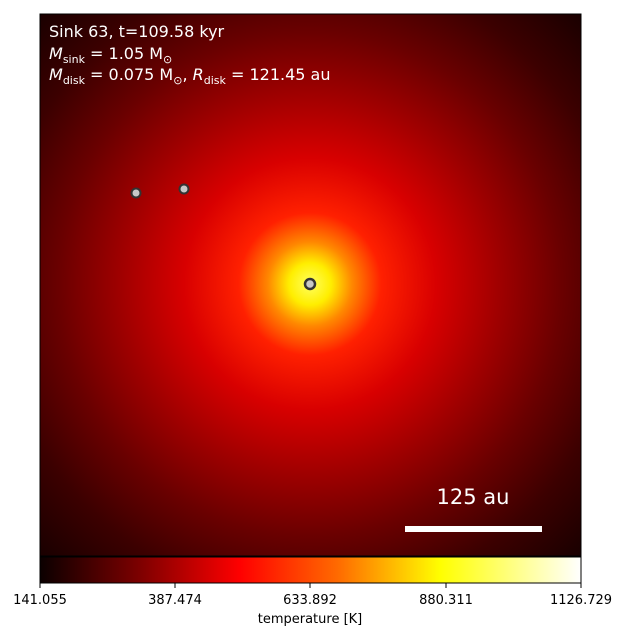 The width and height of the screenshot is (624, 636). I want to click on colorbar, so click(310, 570).